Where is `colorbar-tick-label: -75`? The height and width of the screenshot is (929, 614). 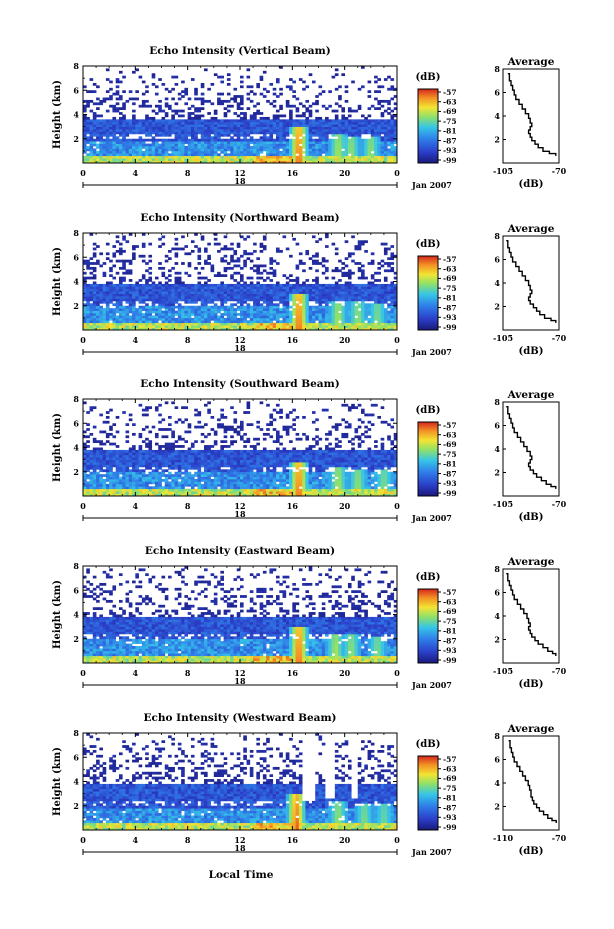
colorbar-tick-label: -75 is located at coordinates (450, 121).